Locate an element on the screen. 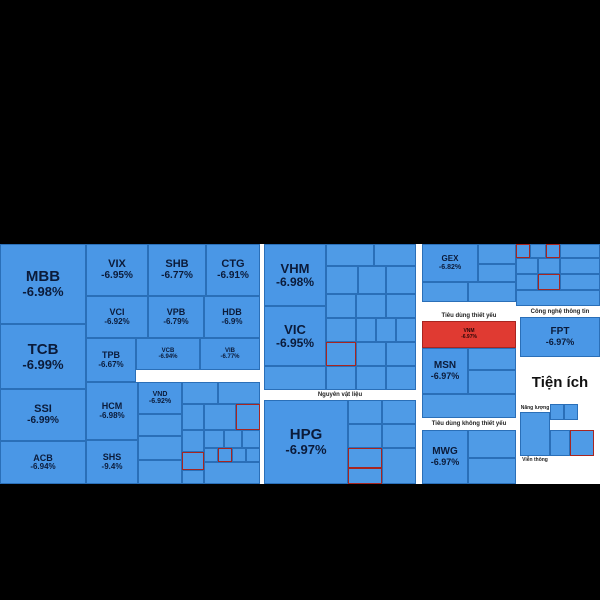 The height and width of the screenshot is (600, 600). sector-label: Tiêu dùng thiết yếu is located at coordinates (469, 315).